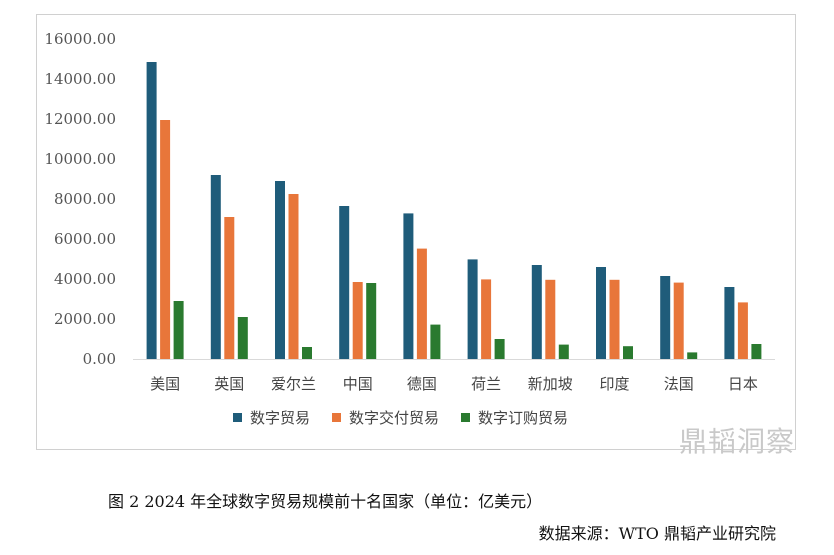  What do you see at coordinates (165, 384) in the screenshot?
I see `x-category-label: 美国` at bounding box center [165, 384].